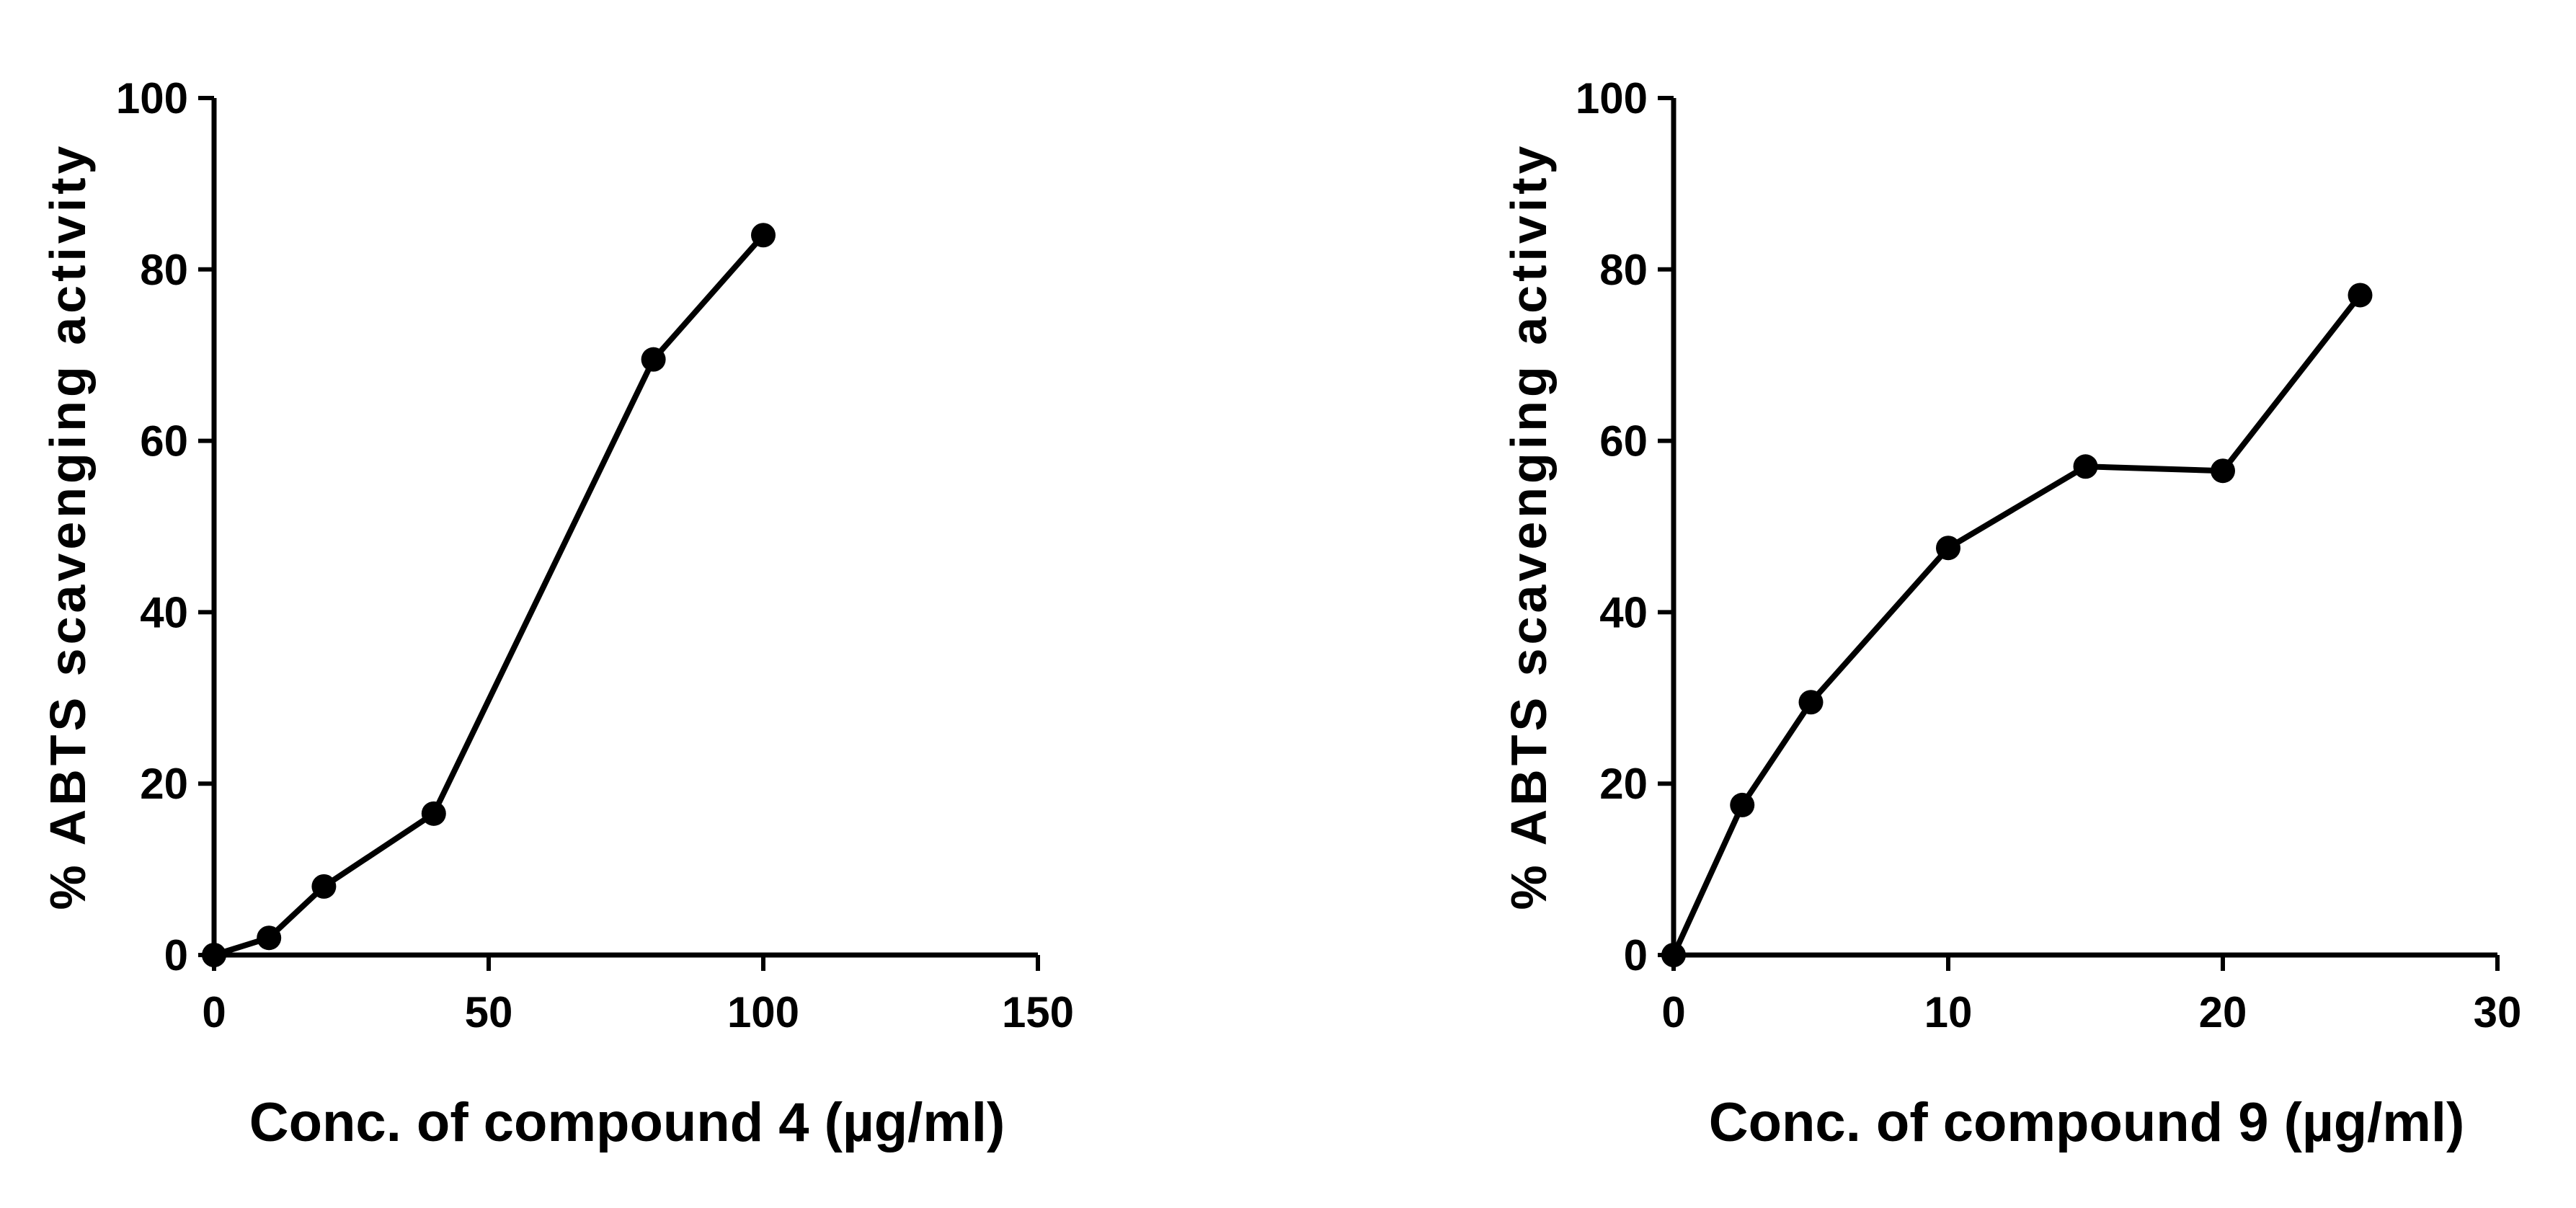  Describe the element at coordinates (763, 1012) in the screenshot. I see `x-tick-label: 100` at that location.